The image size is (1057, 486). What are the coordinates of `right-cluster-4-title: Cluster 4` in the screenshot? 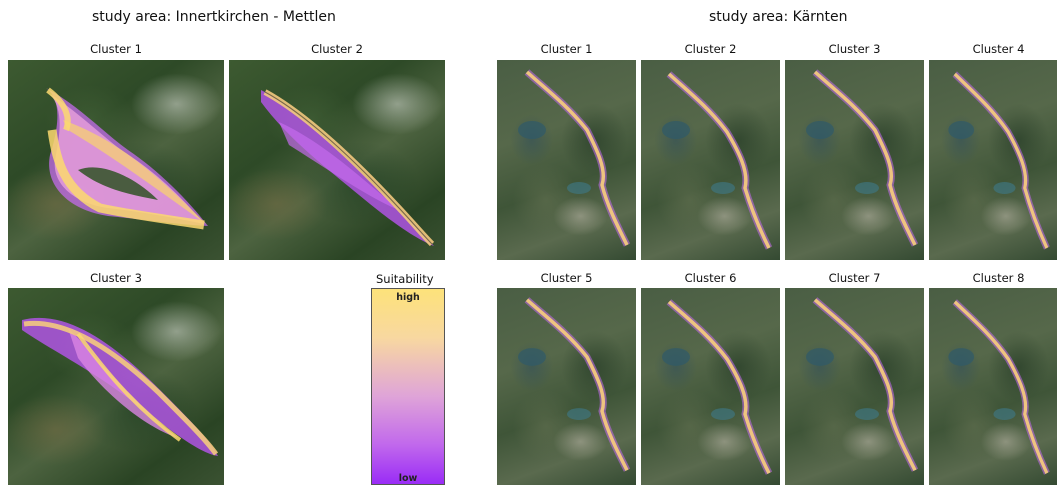 It's located at (998, 49).